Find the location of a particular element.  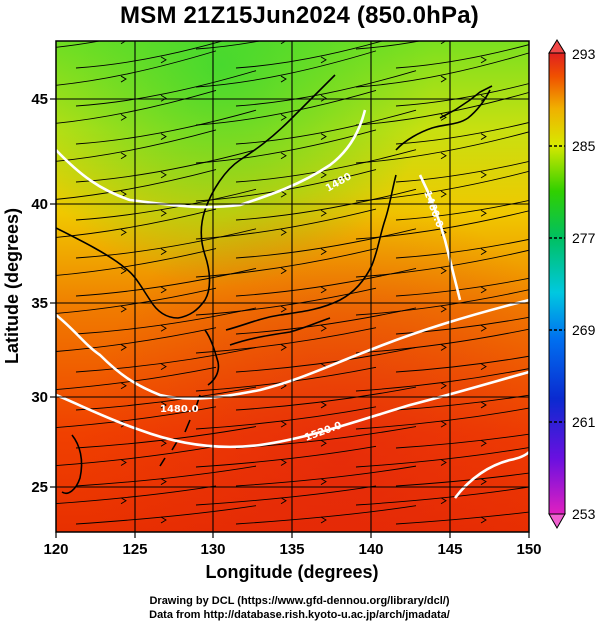

contour-line-middle is located at coordinates (292, 349).